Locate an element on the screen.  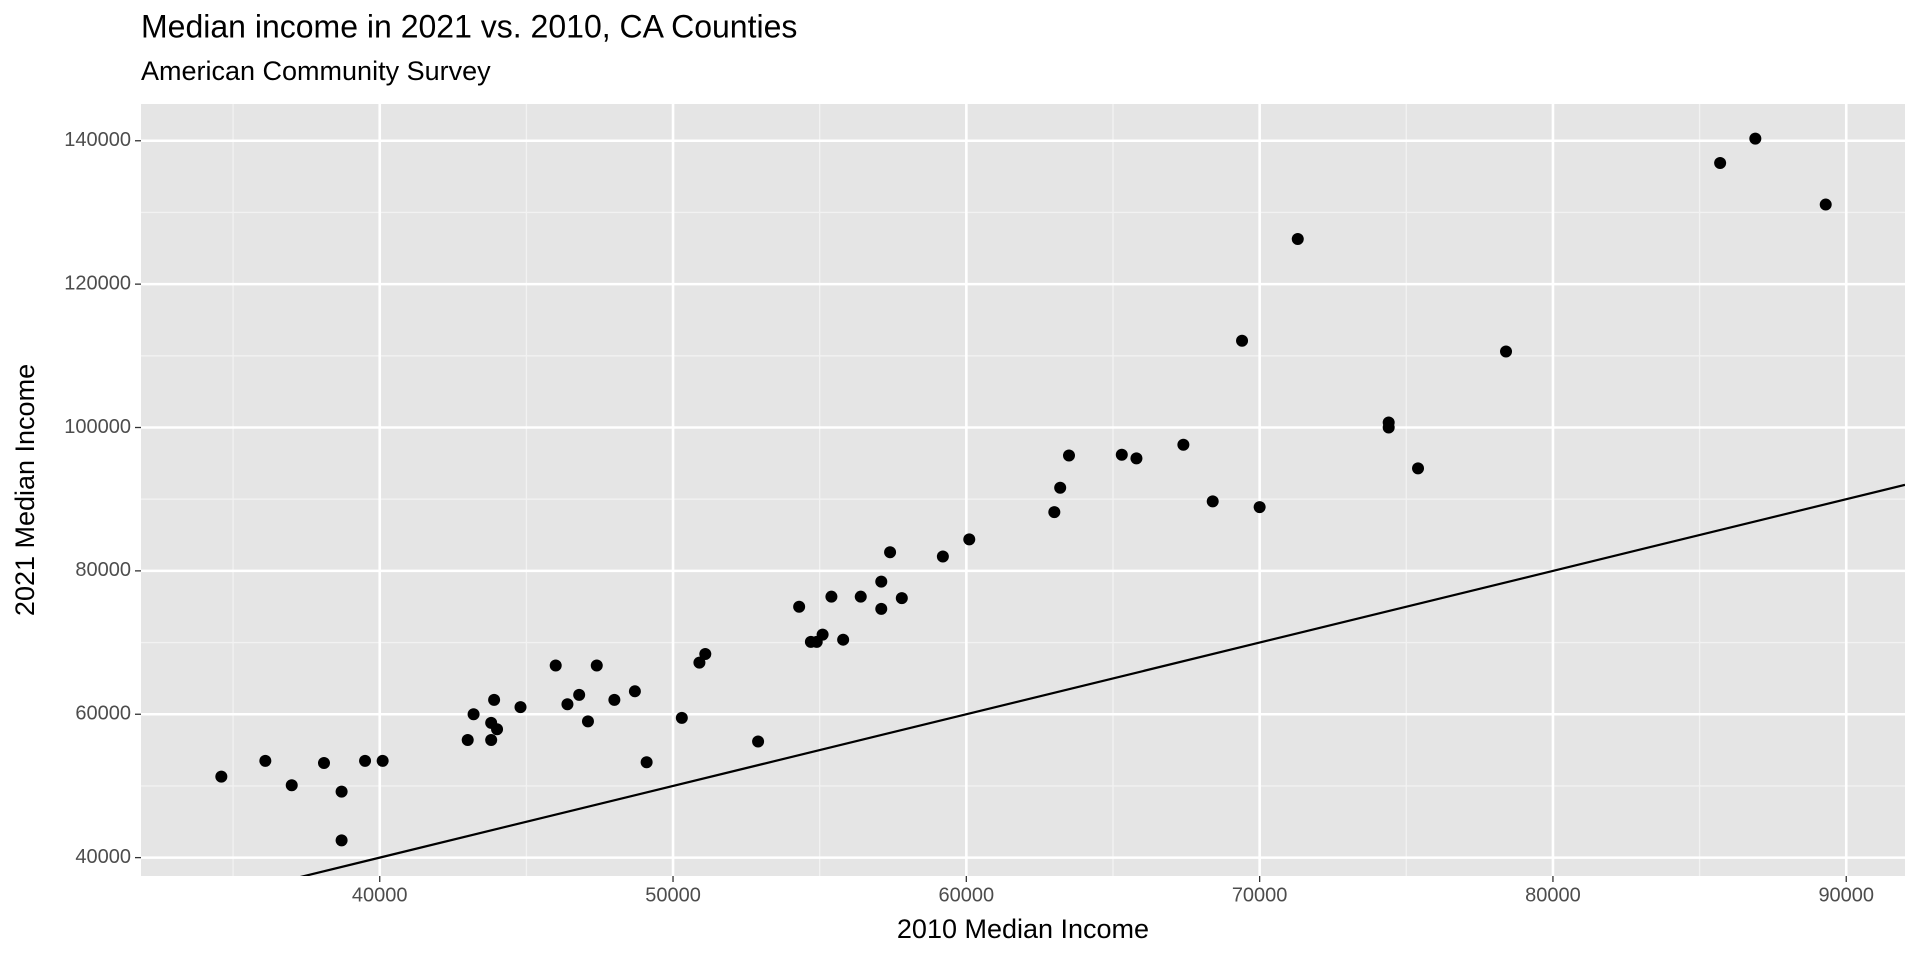
x-tick-label: 50000 is located at coordinates (673, 895).